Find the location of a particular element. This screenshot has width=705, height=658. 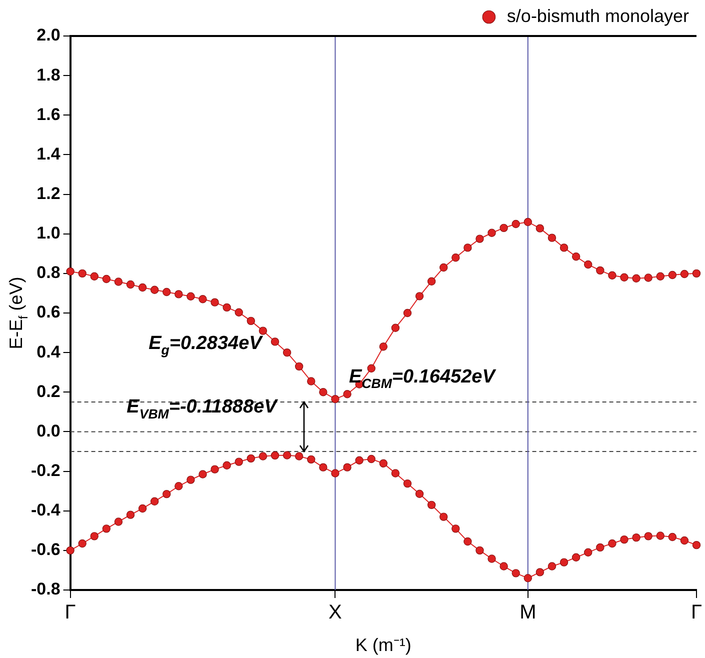

x-tick-label: X is located at coordinates (335, 613).